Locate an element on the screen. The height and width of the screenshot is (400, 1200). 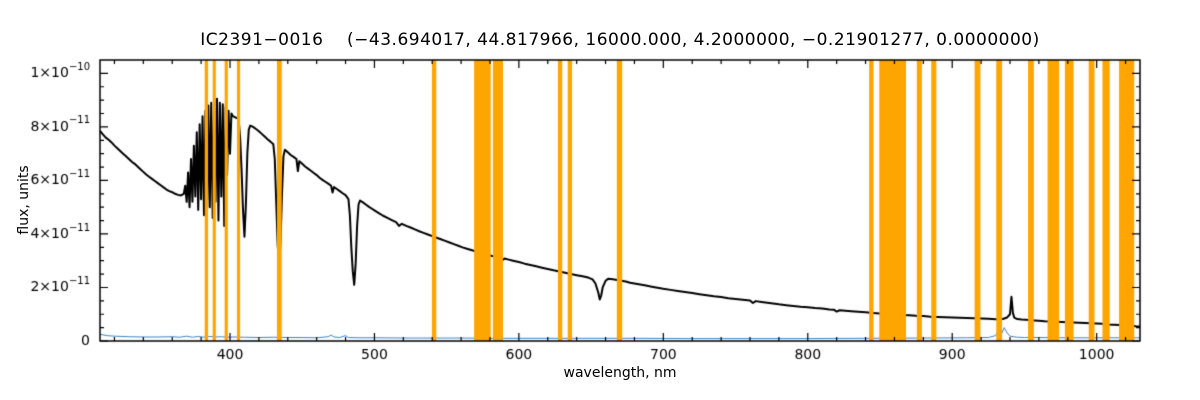
y-axis-label: flux, units is located at coordinates (24, 200).